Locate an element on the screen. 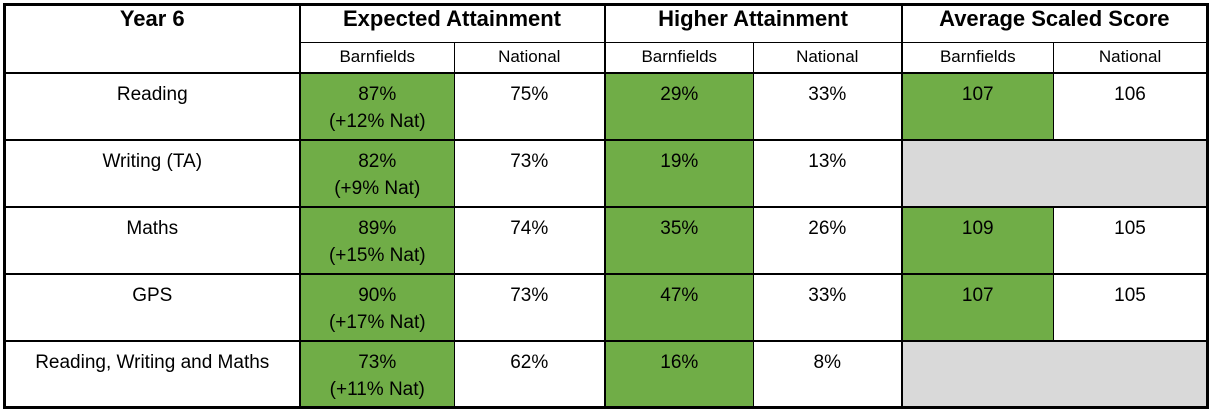 This screenshot has width=1210, height=409. higher-barnfields-cell: 35% is located at coordinates (679, 240).